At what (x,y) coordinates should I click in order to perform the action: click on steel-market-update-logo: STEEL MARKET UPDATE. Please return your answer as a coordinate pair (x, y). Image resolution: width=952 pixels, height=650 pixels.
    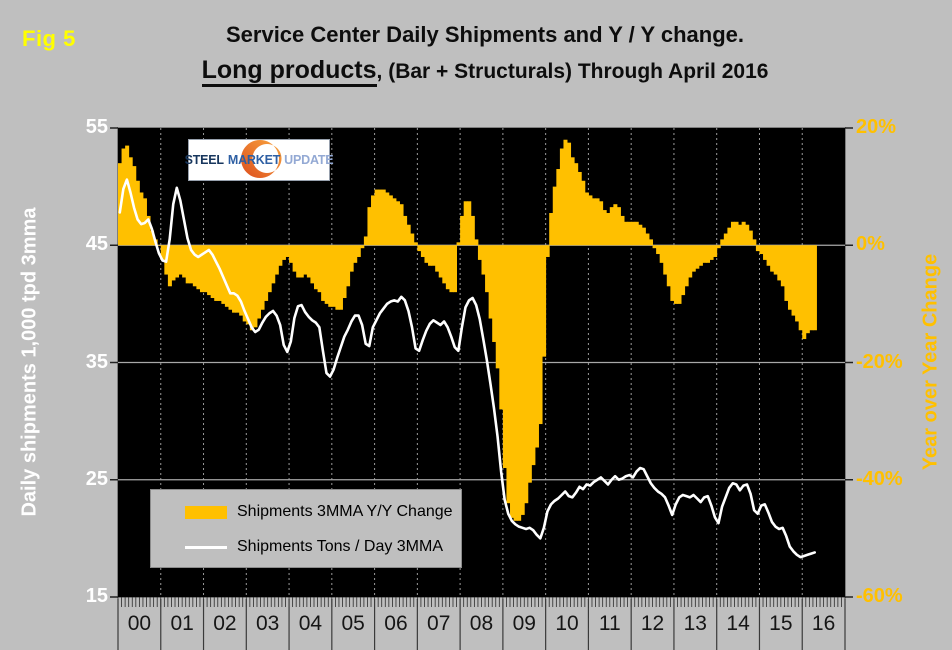
    Looking at the image, I should click on (259, 160).